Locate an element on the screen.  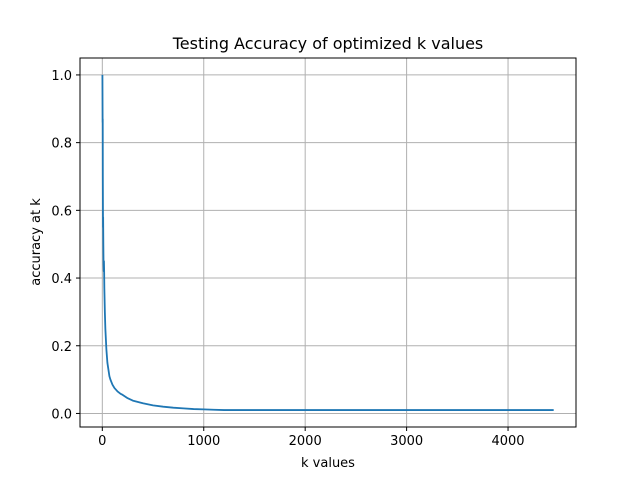
x-ticks: 0 1000 2000 3000 4000 is located at coordinates (311, 438).